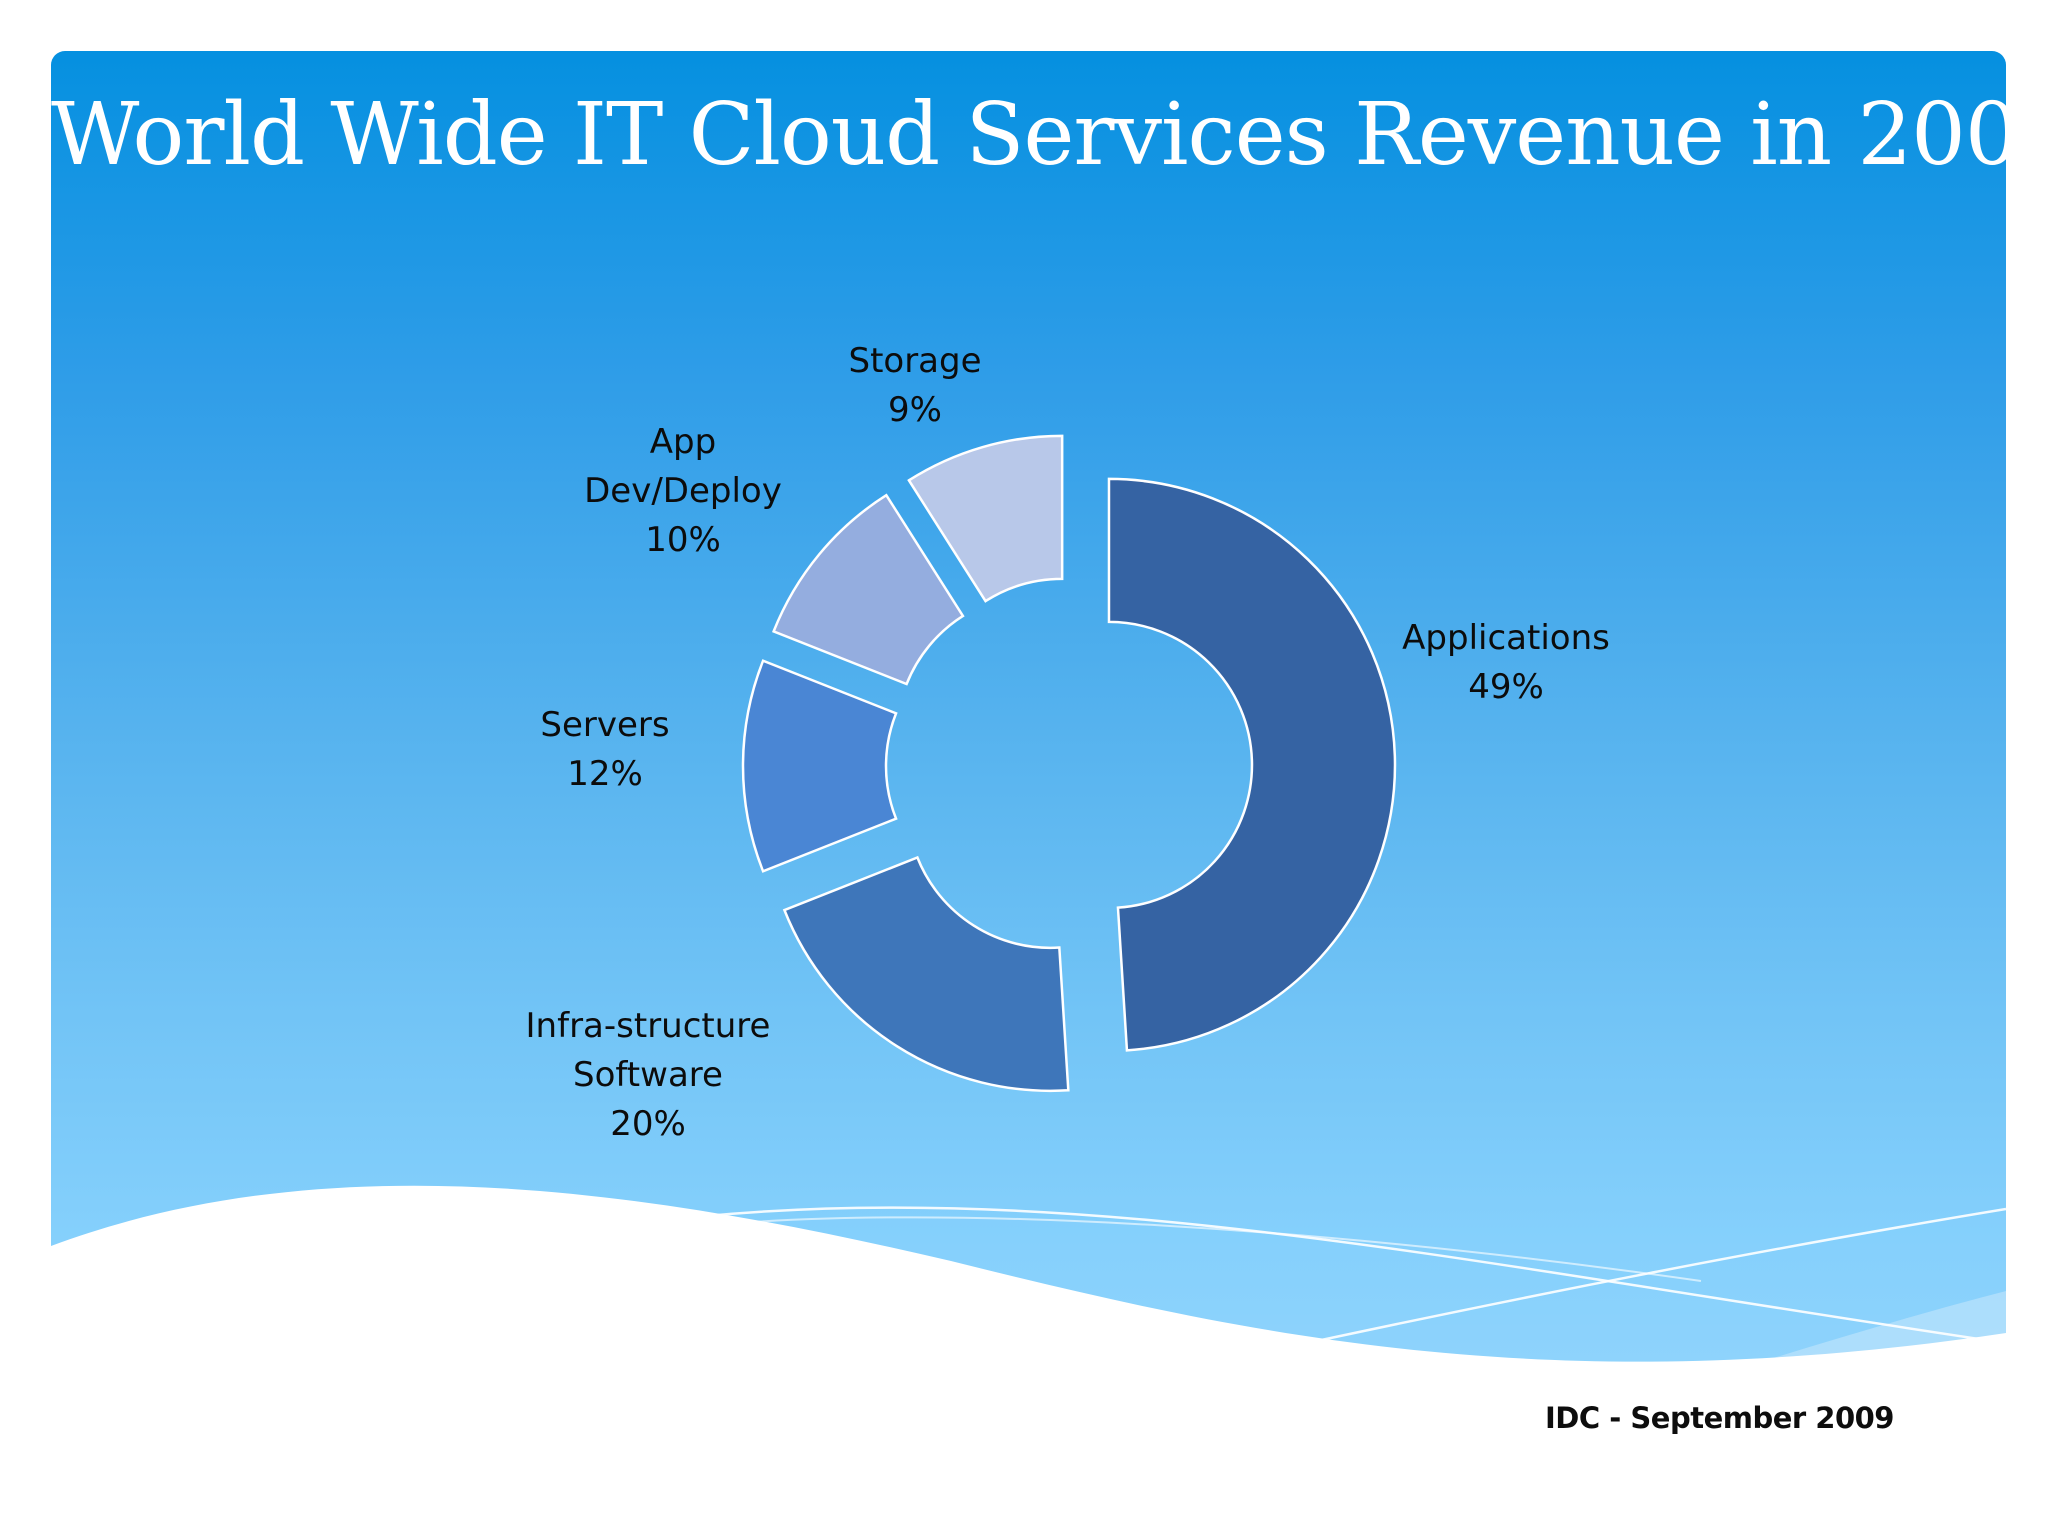  I want to click on slice-label-app-dev-deploy-2: 10%, so click(683, 540).